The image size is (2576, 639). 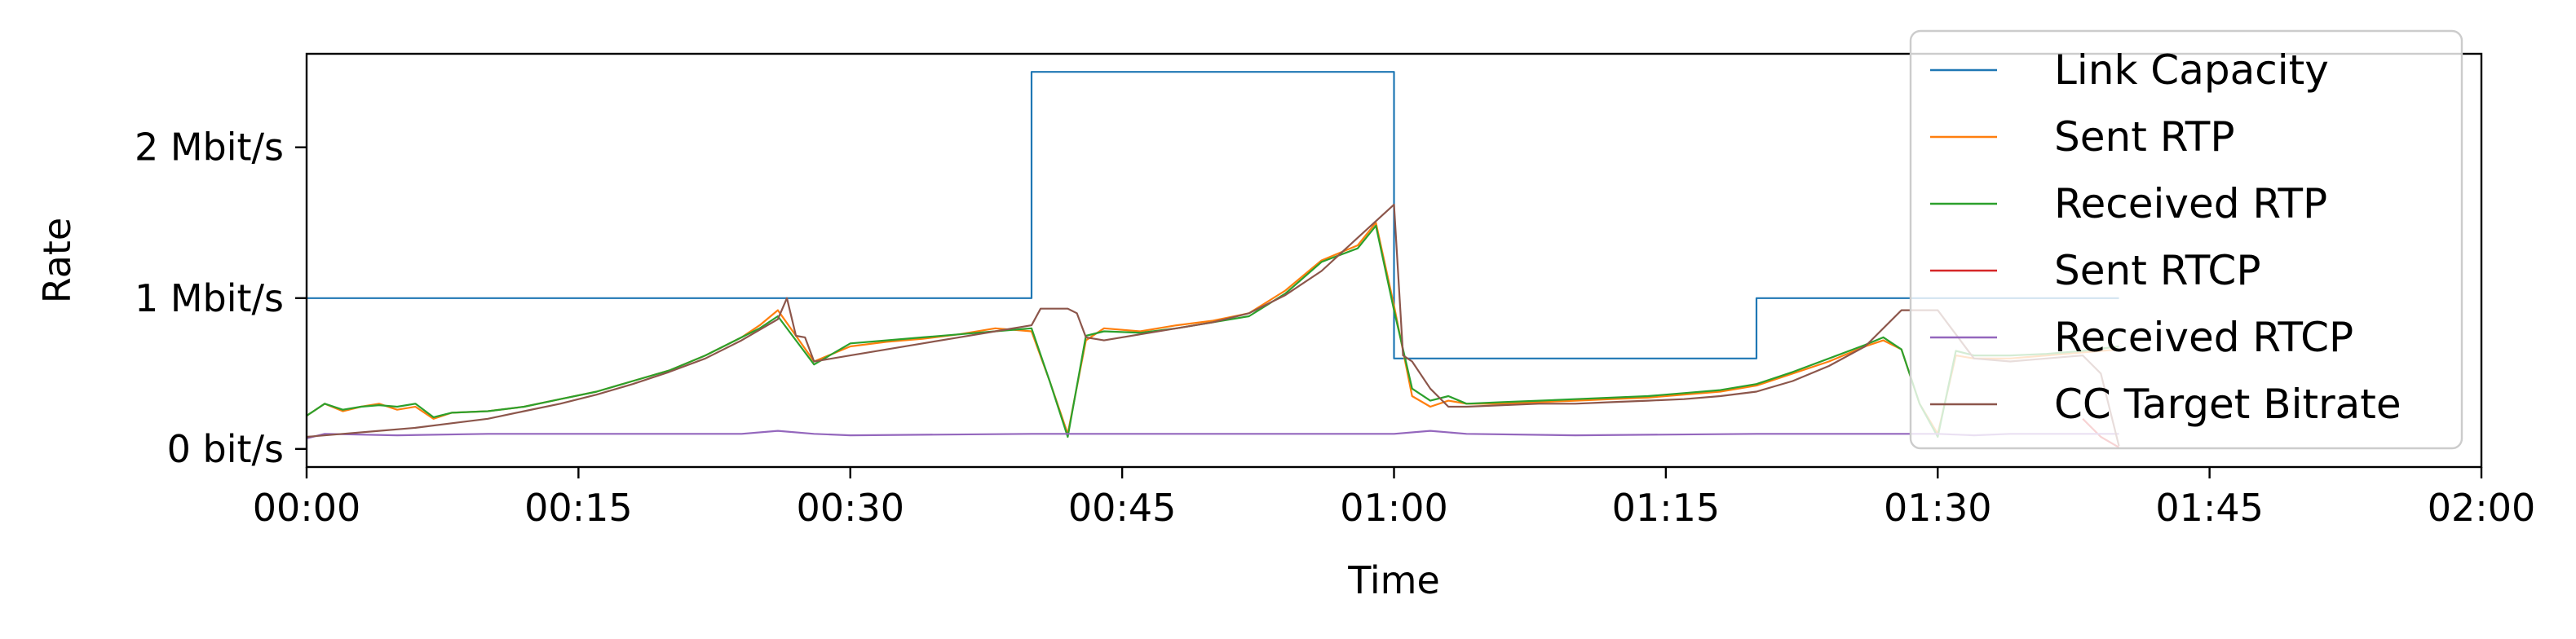 I want to click on legend-label: Received RTCP, so click(x=2203, y=337).